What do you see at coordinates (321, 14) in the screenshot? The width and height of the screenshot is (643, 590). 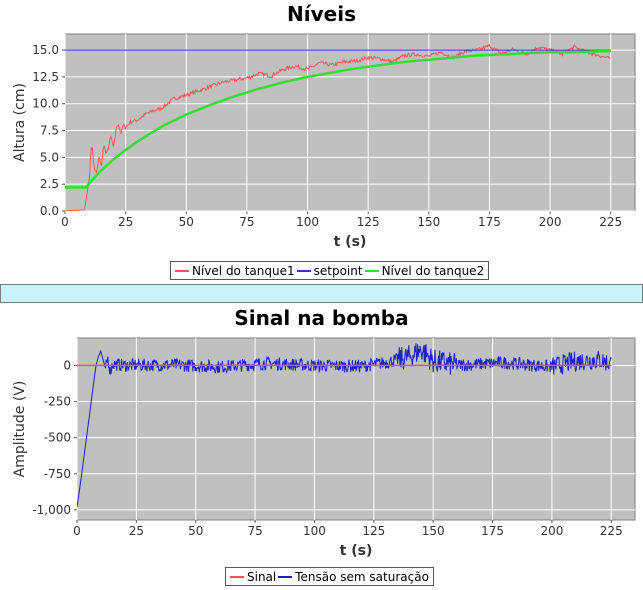 I see `chart-title: Níveis` at bounding box center [321, 14].